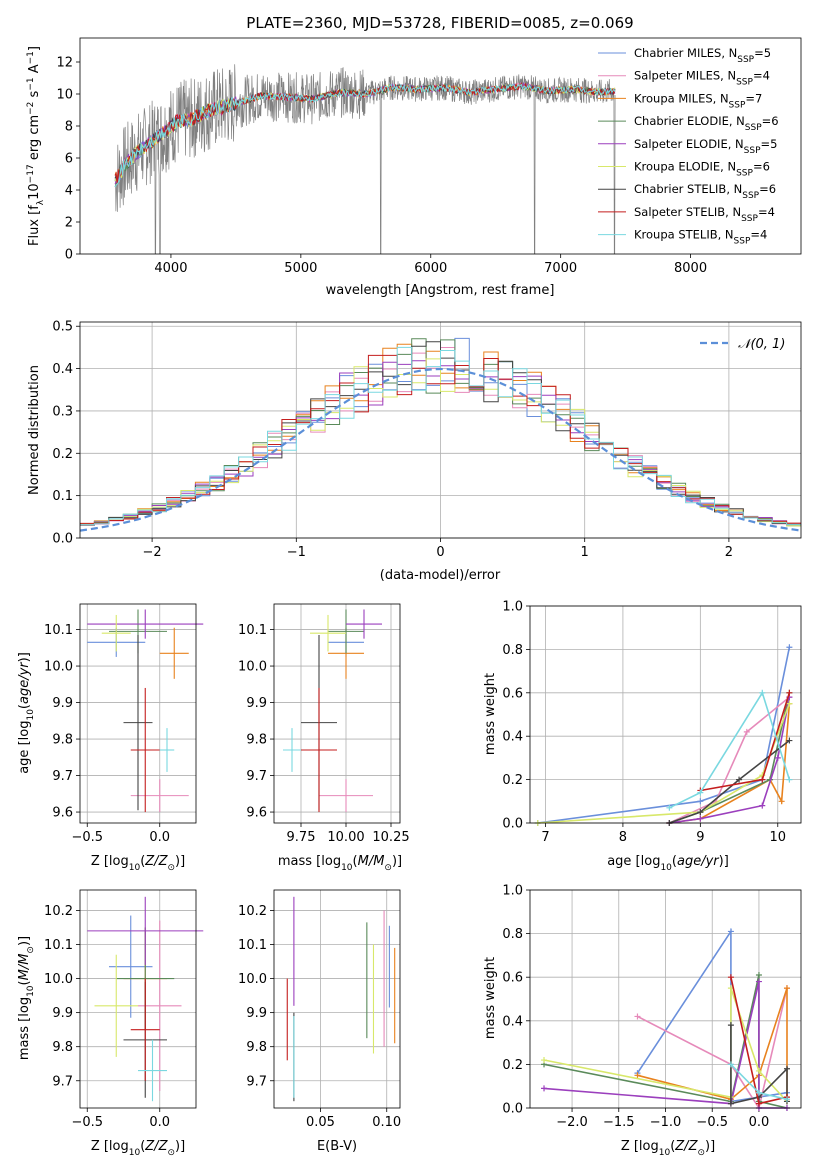 Image resolution: width=819 pixels, height=1170 pixels. What do you see at coordinates (729, 552) in the screenshot?
I see `x-tick-label: 2` at bounding box center [729, 552].